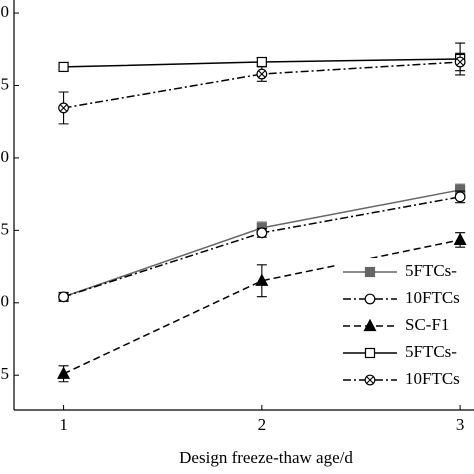  I want to click on series-line, so click(262, 85).